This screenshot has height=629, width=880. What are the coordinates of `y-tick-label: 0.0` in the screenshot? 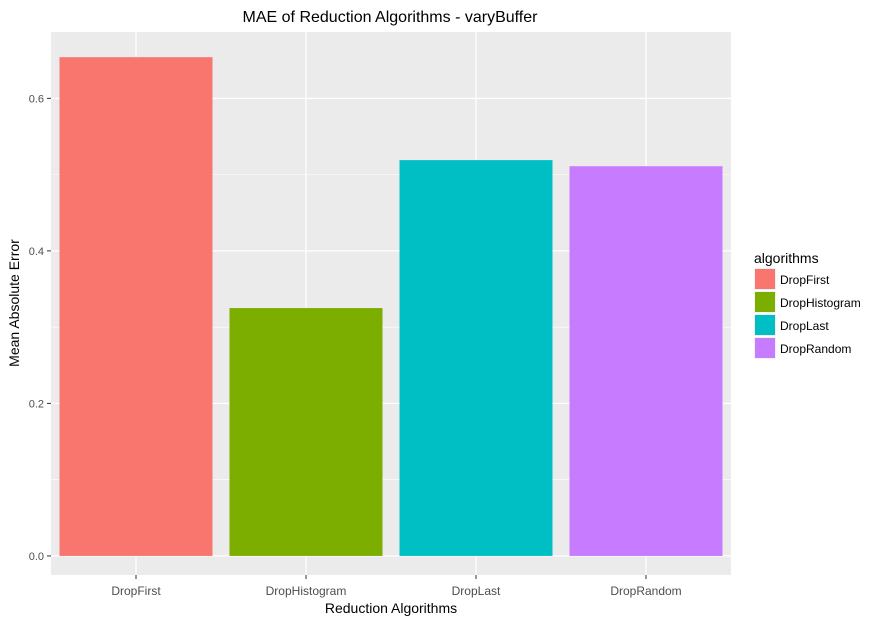 It's located at (36, 557).